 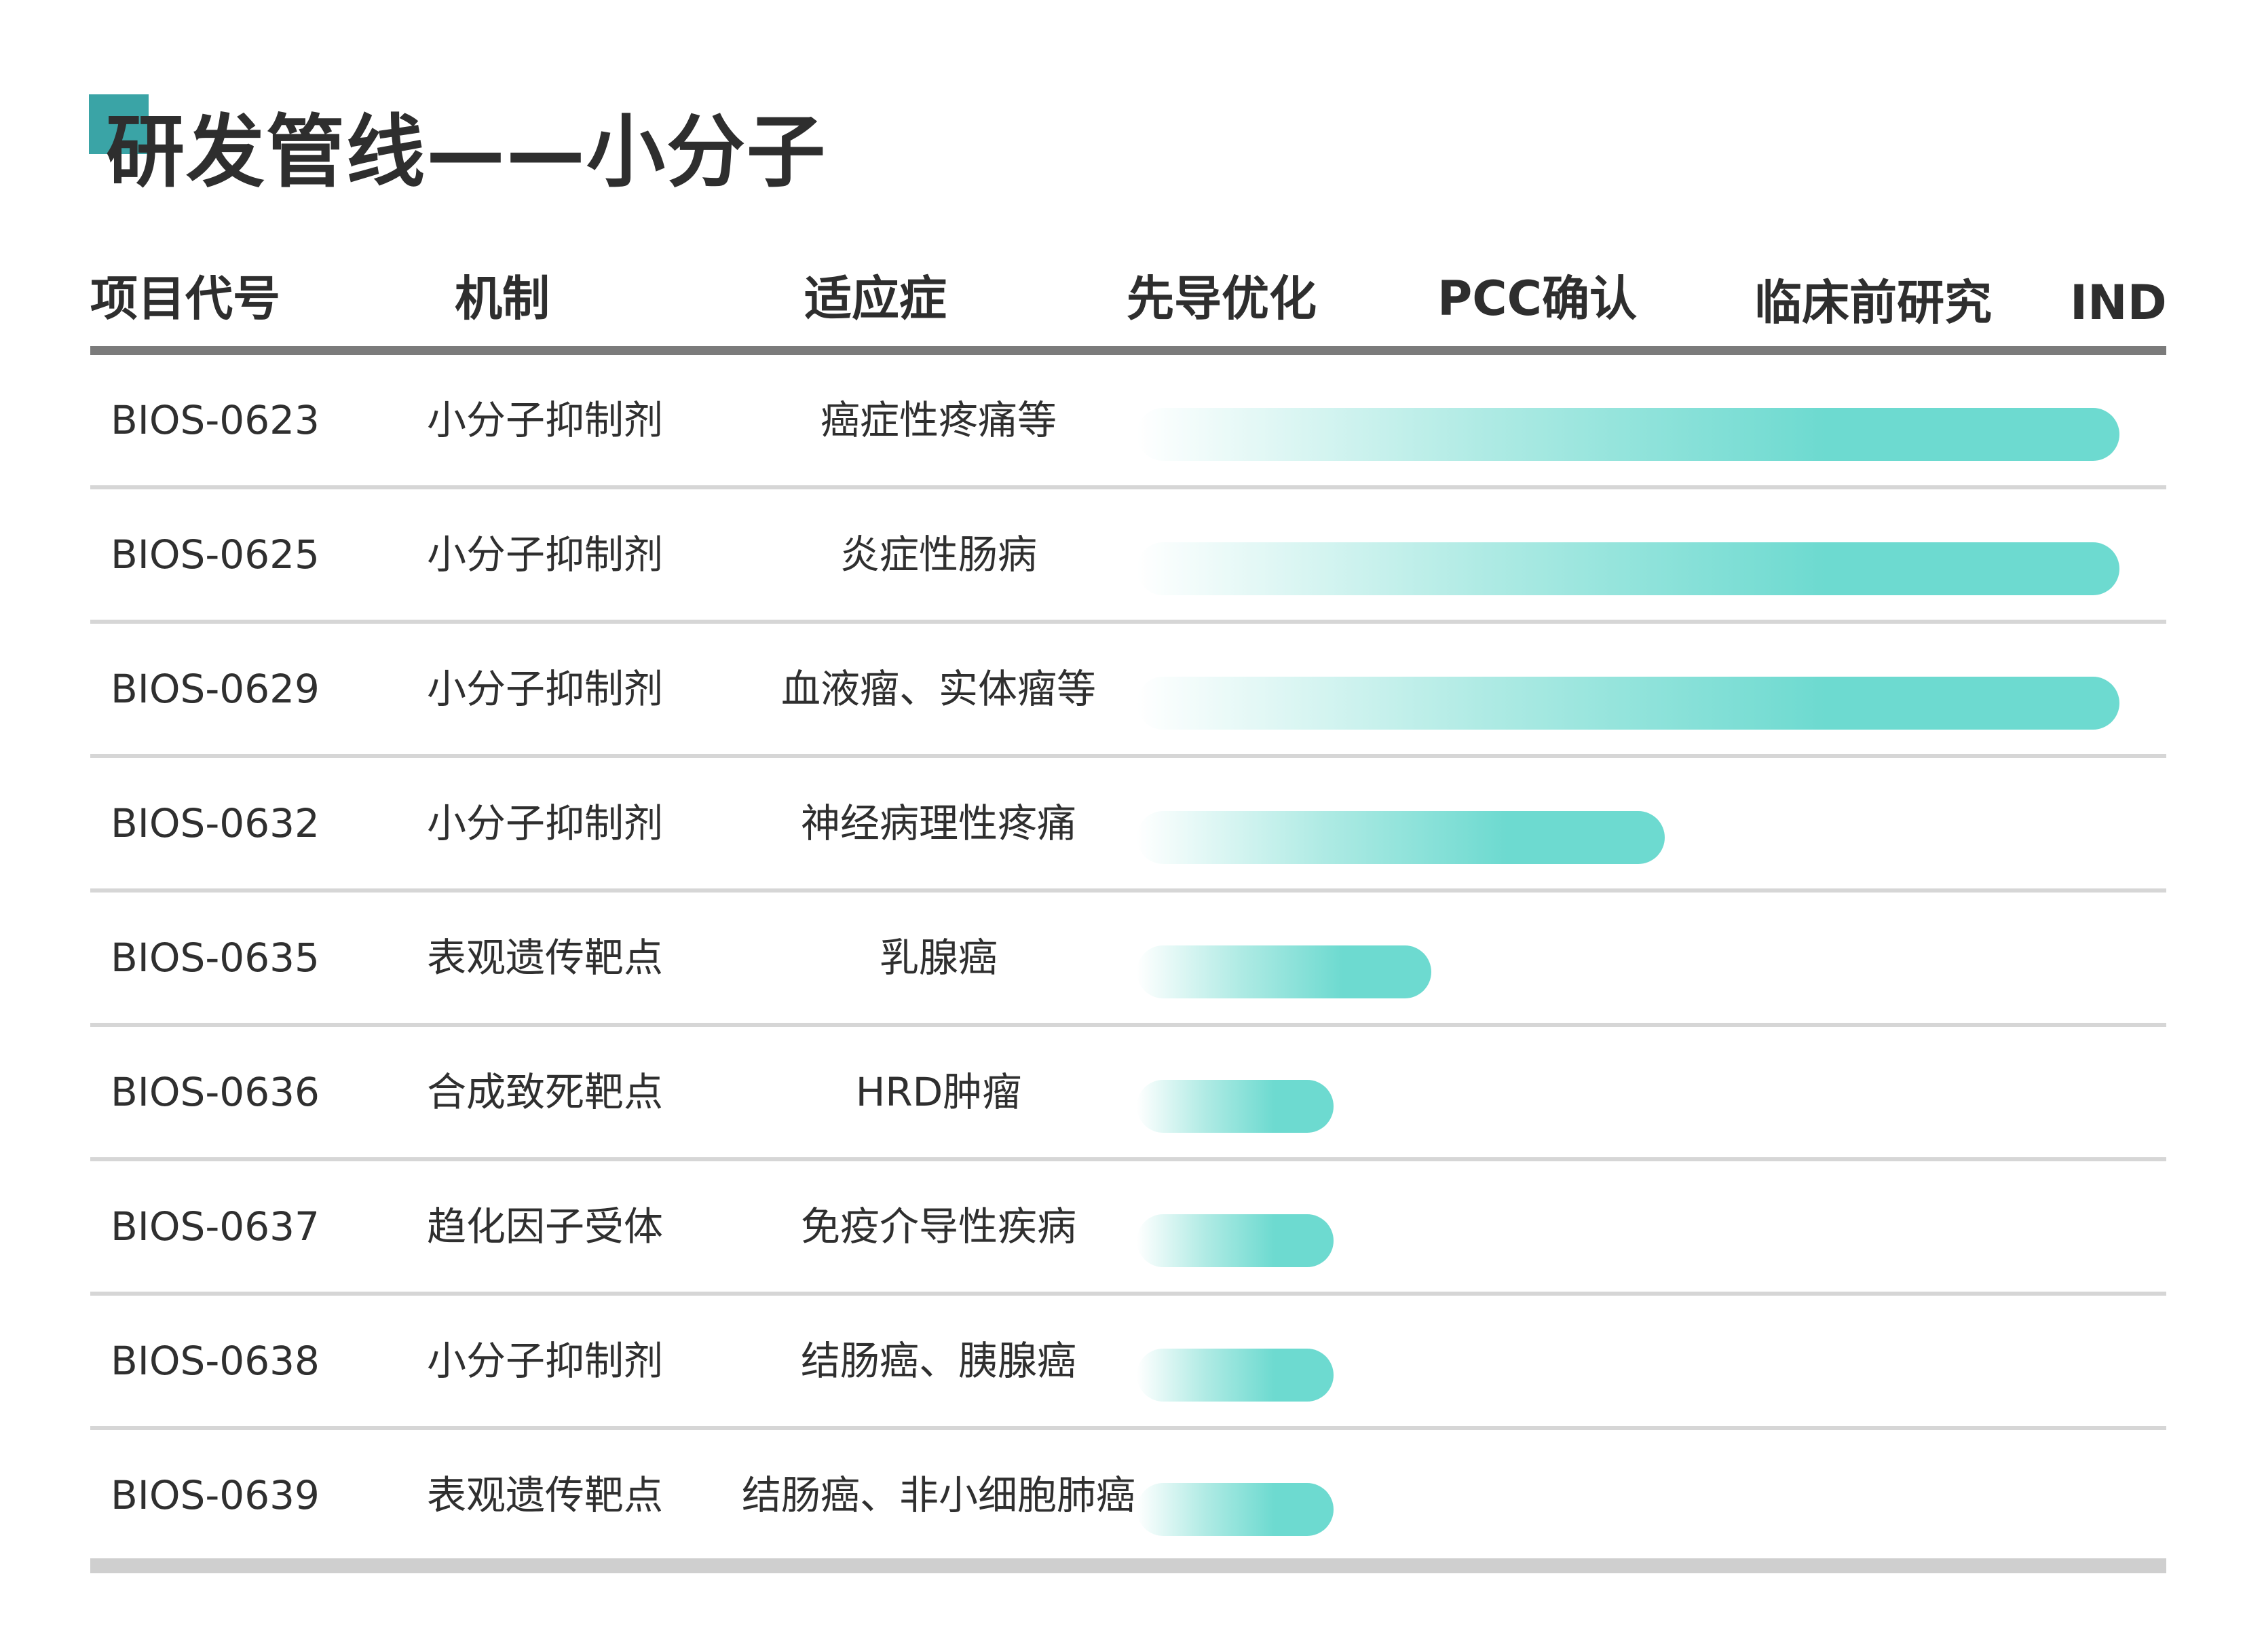 I want to click on page-title: 研发管线——小分子, so click(x=466, y=152).